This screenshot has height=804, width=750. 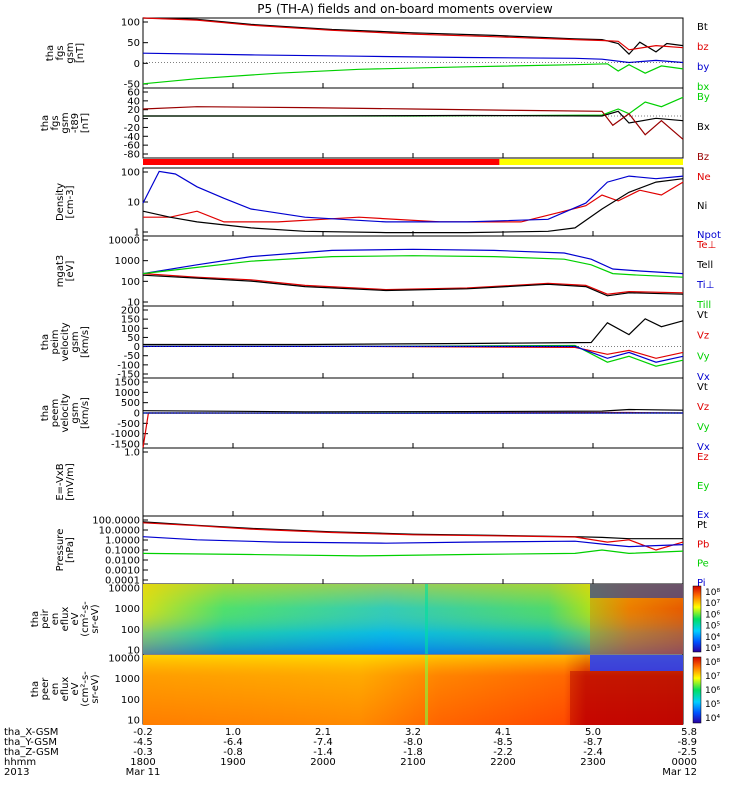 I want to click on peem_velocity-legend-vy: Vy, so click(x=703, y=427).